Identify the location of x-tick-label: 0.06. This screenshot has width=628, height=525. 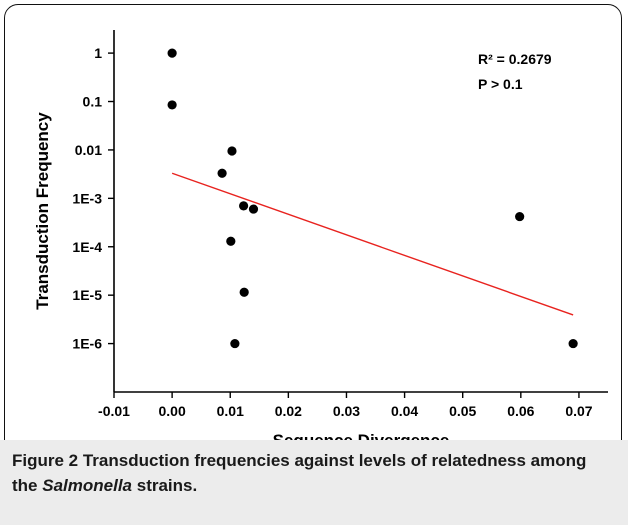
(520, 411).